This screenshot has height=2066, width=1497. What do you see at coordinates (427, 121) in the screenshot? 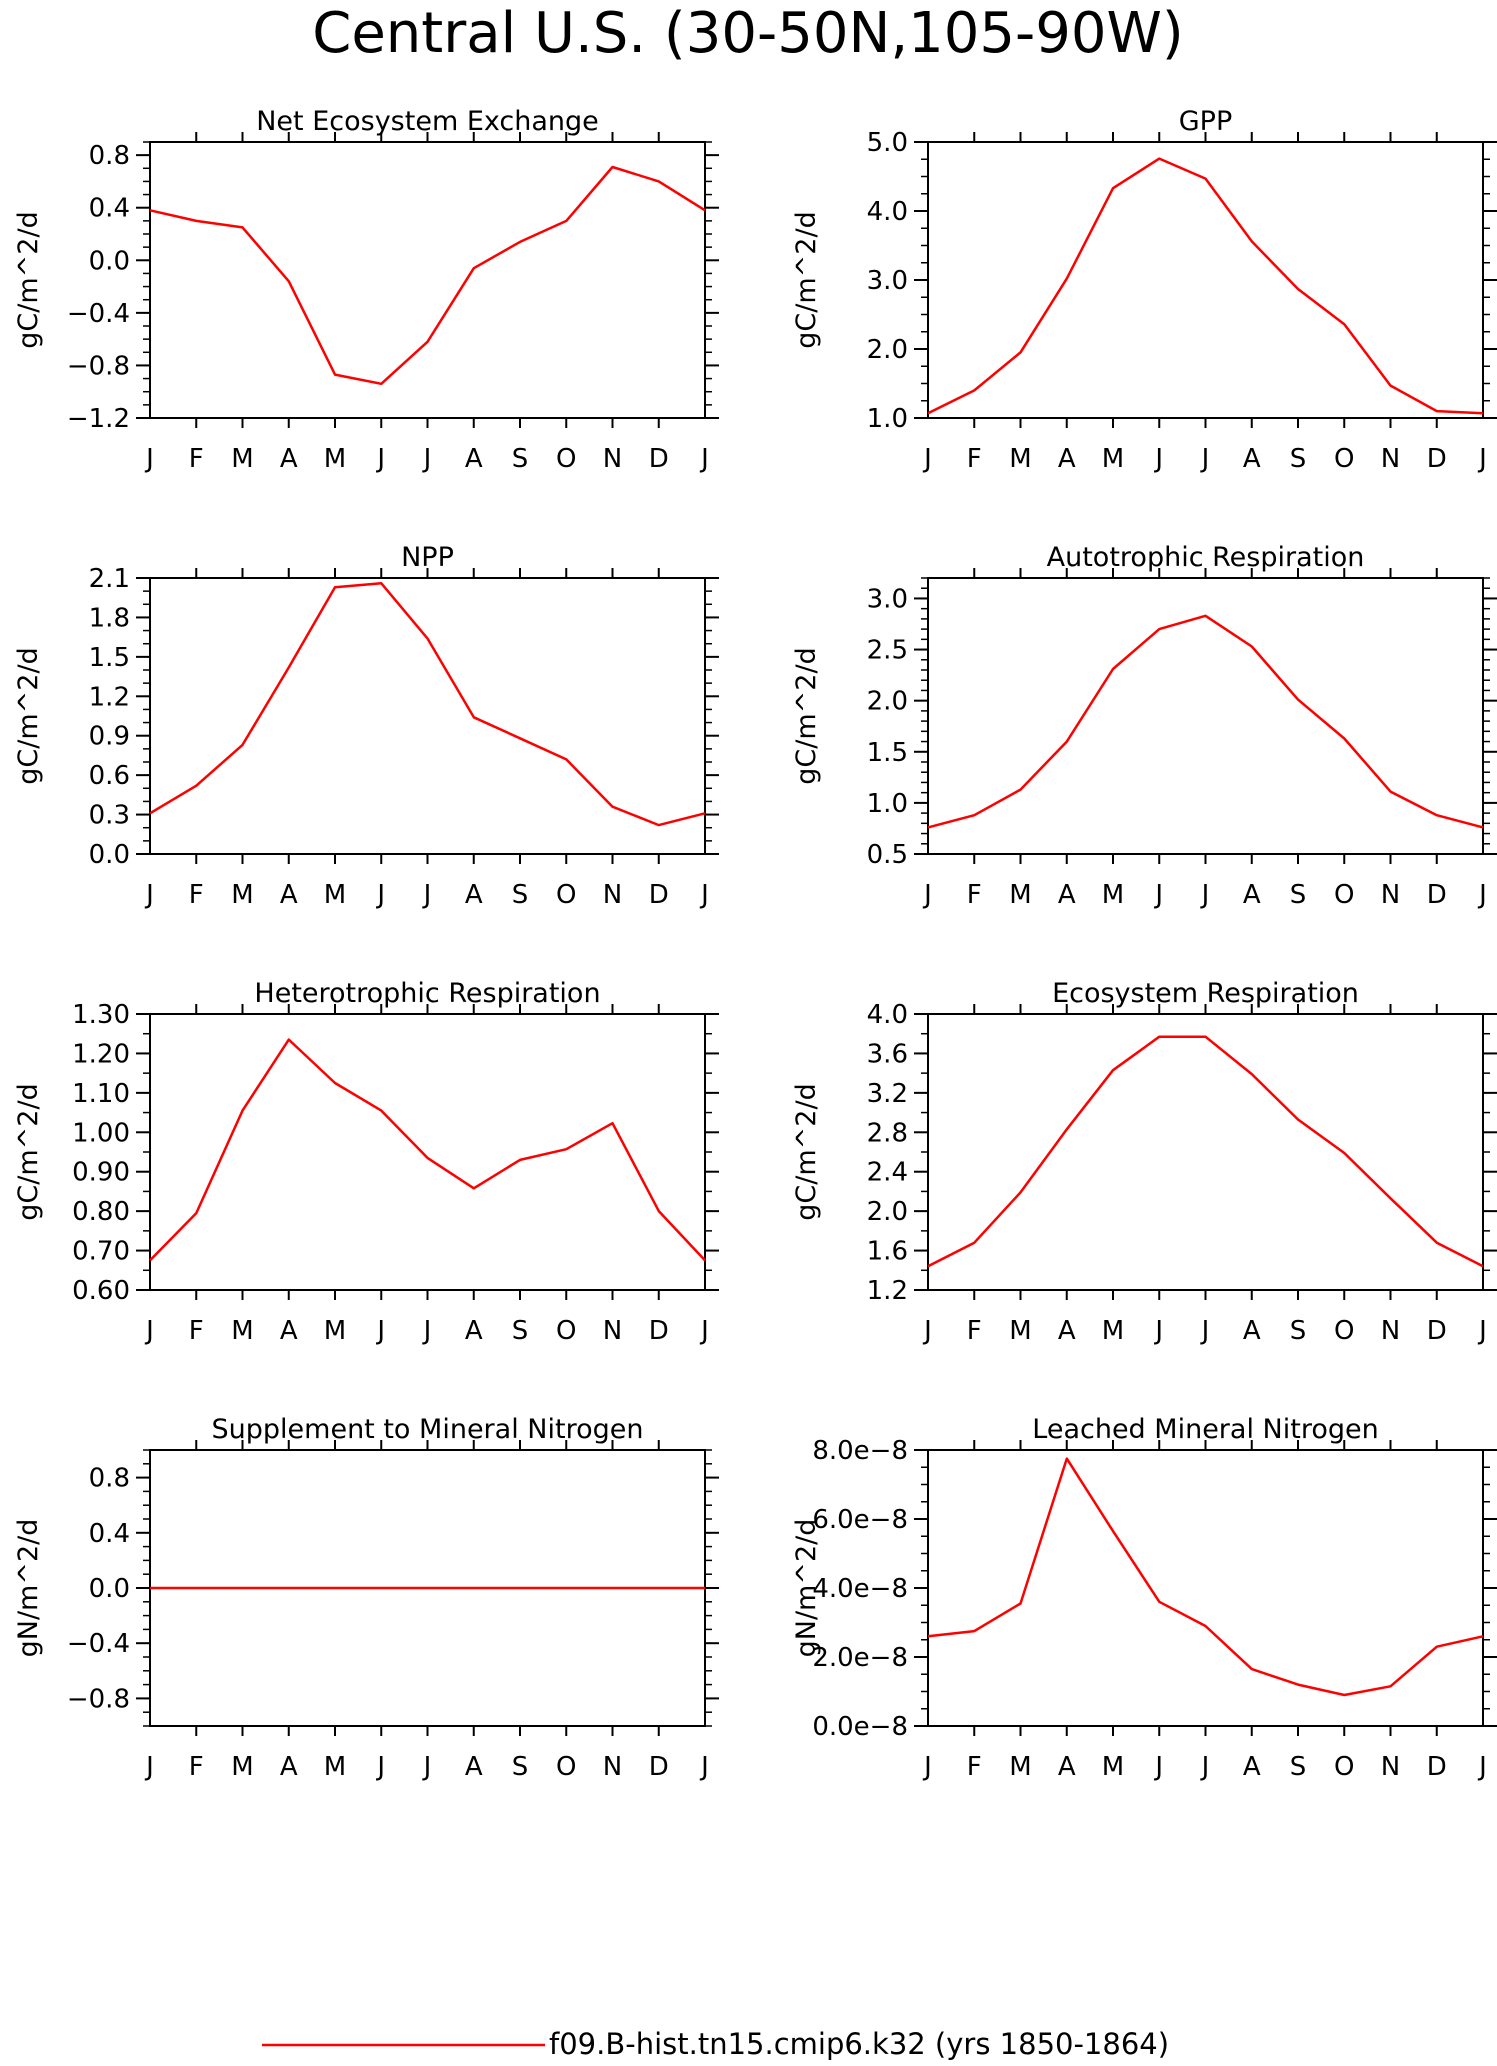
I see `panel-title: Net Ecosystem Exchange` at bounding box center [427, 121].